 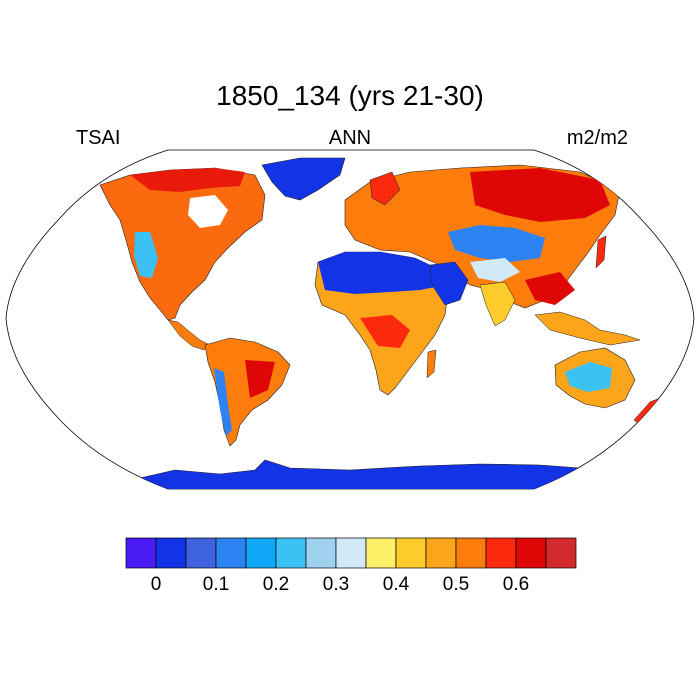 What do you see at coordinates (456, 584) in the screenshot?
I see `colorbar-tick-label: 0.5` at bounding box center [456, 584].